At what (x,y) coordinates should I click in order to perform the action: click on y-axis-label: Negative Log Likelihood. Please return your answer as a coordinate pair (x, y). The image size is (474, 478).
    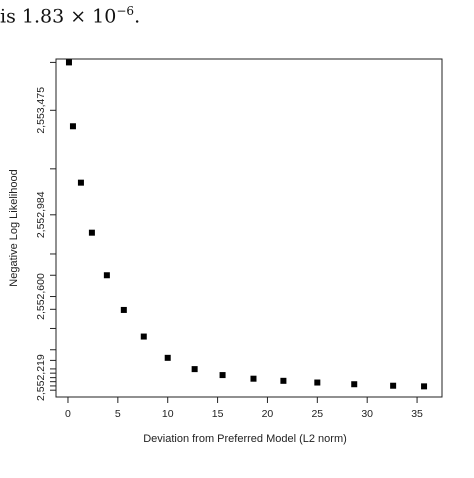
    Looking at the image, I should click on (14, 227).